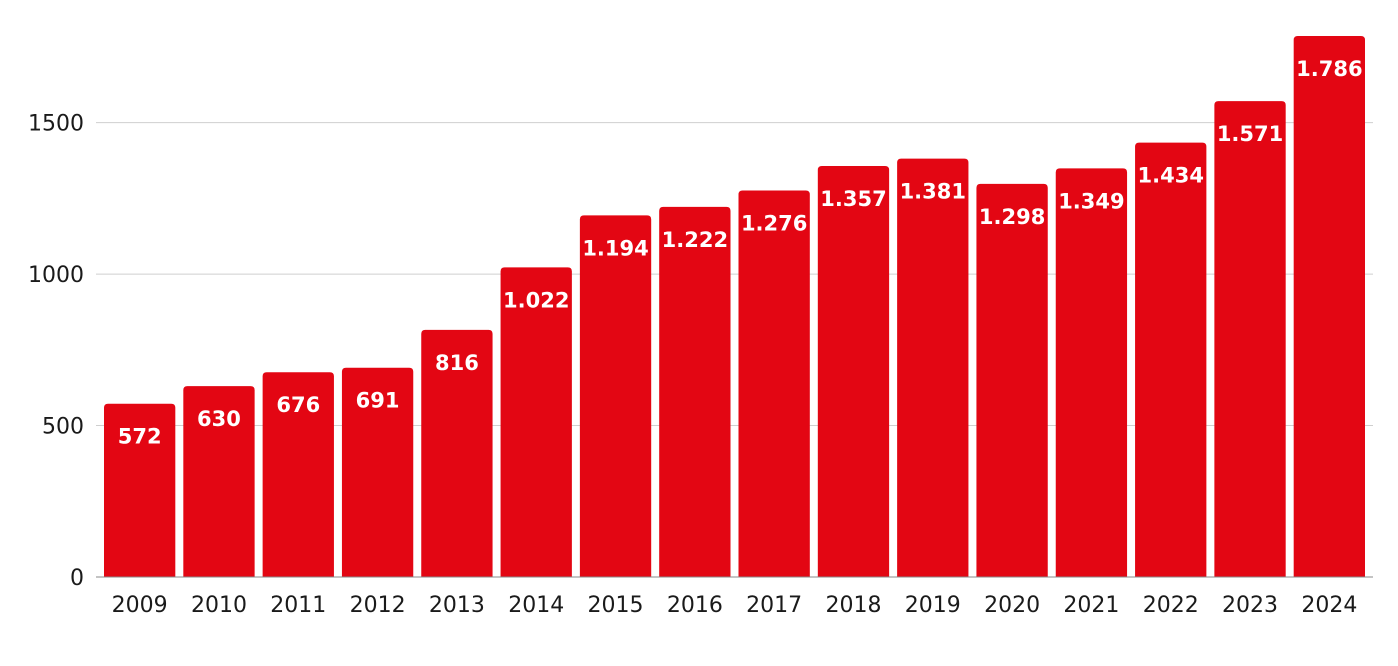  What do you see at coordinates (56, 275) in the screenshot?
I see `y-tick-label: 1000` at bounding box center [56, 275].